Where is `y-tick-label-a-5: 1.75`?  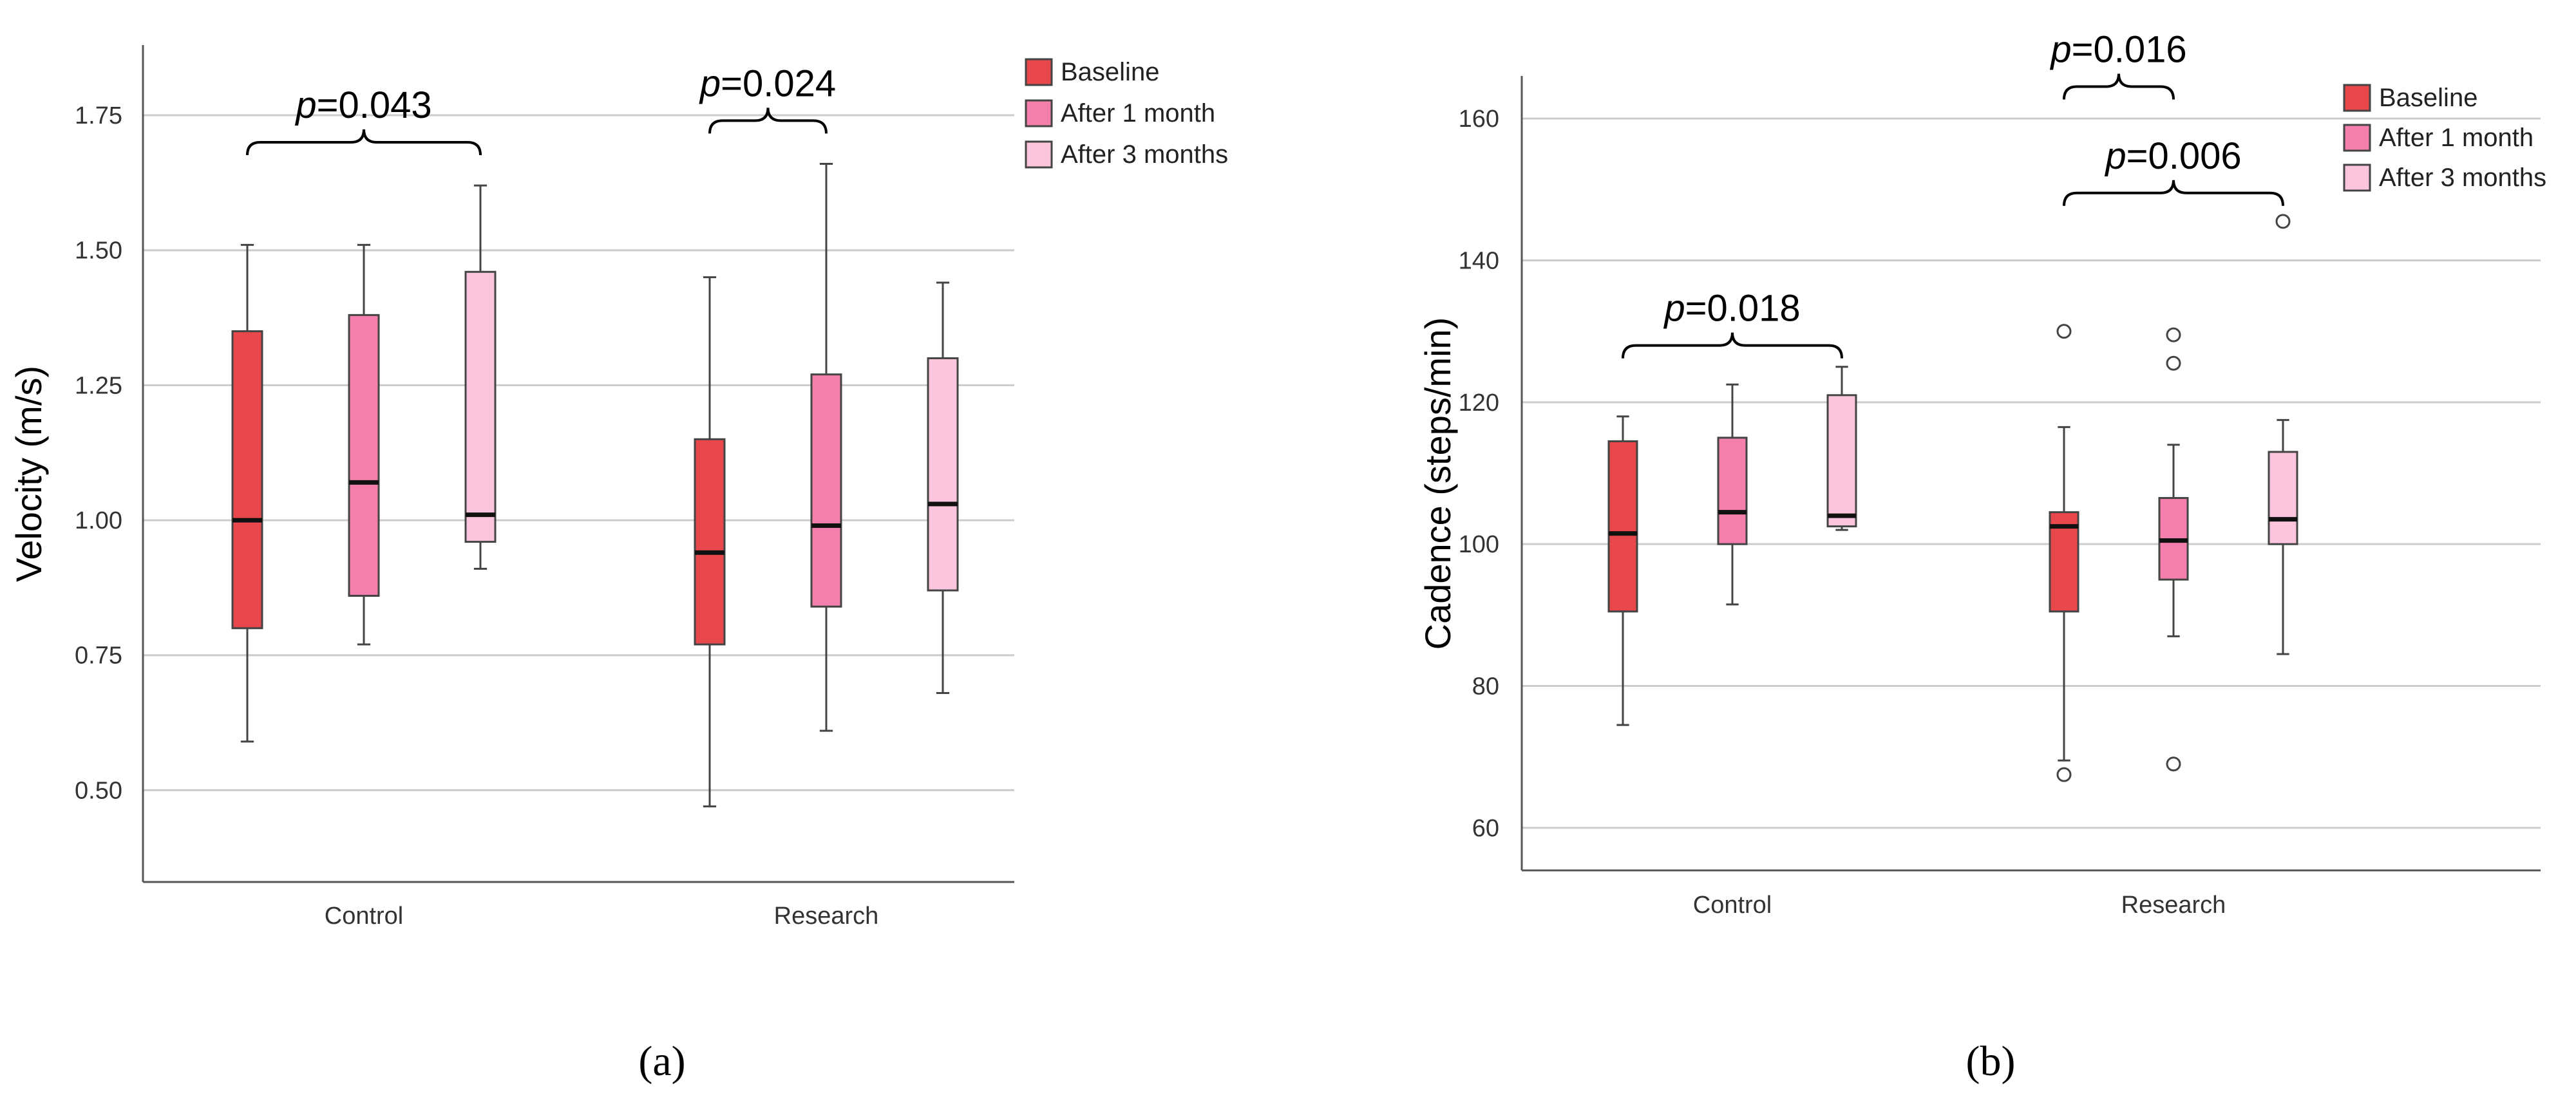
y-tick-label-a-5: 1.75 is located at coordinates (99, 116).